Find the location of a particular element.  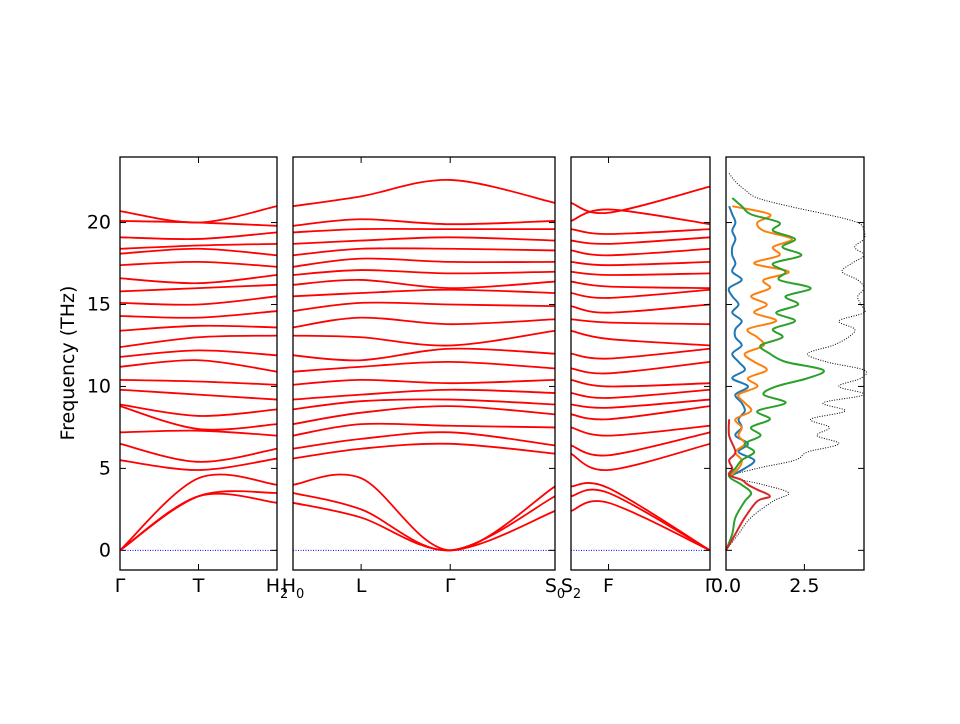

y-tick-label-0: 0 is located at coordinates (105, 550).